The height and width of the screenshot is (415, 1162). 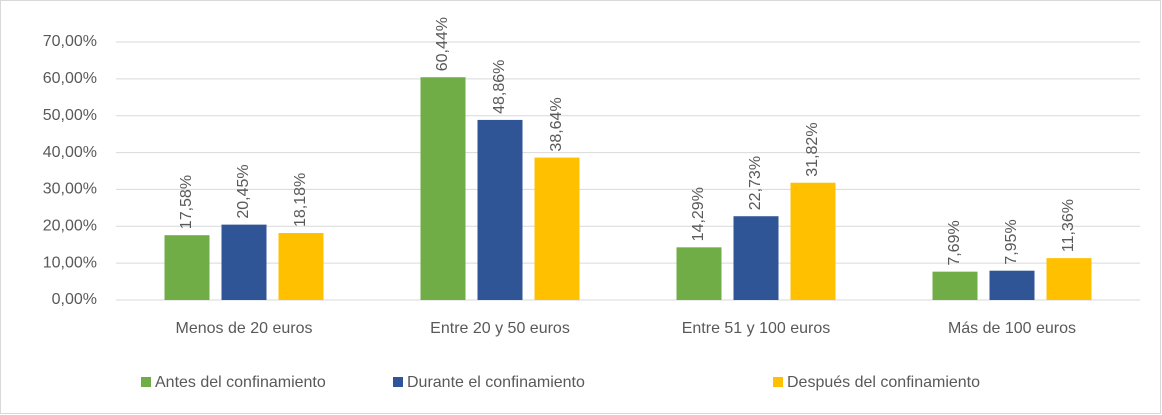 I want to click on legend-label: Después del confinamiento, so click(x=883, y=382).